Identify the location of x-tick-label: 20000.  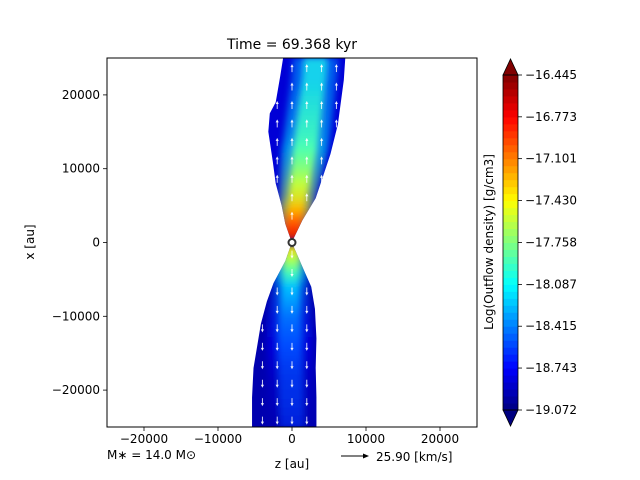
(440, 439).